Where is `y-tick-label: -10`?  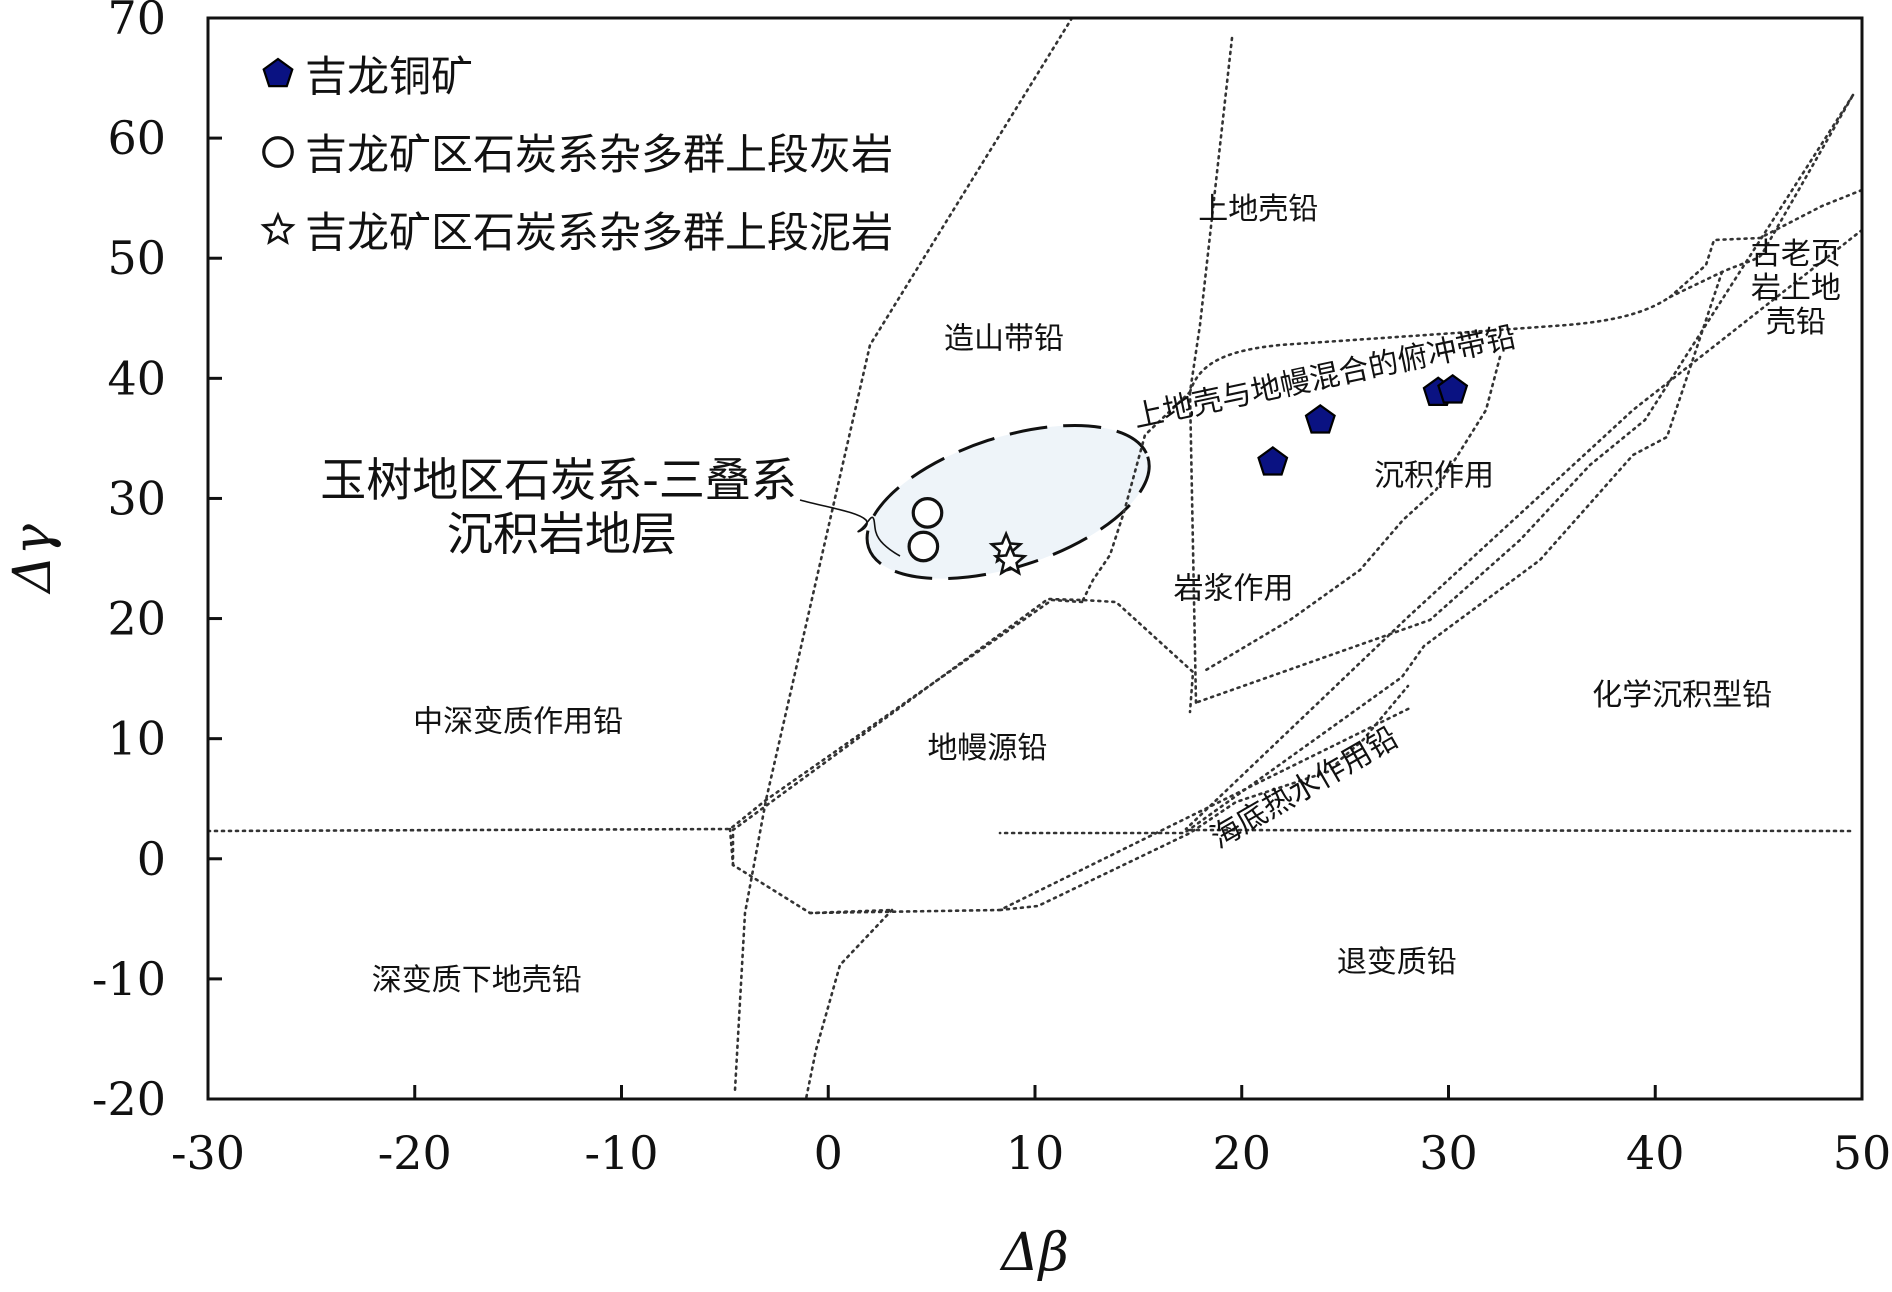
y-tick-label: -10 is located at coordinates (129, 979).